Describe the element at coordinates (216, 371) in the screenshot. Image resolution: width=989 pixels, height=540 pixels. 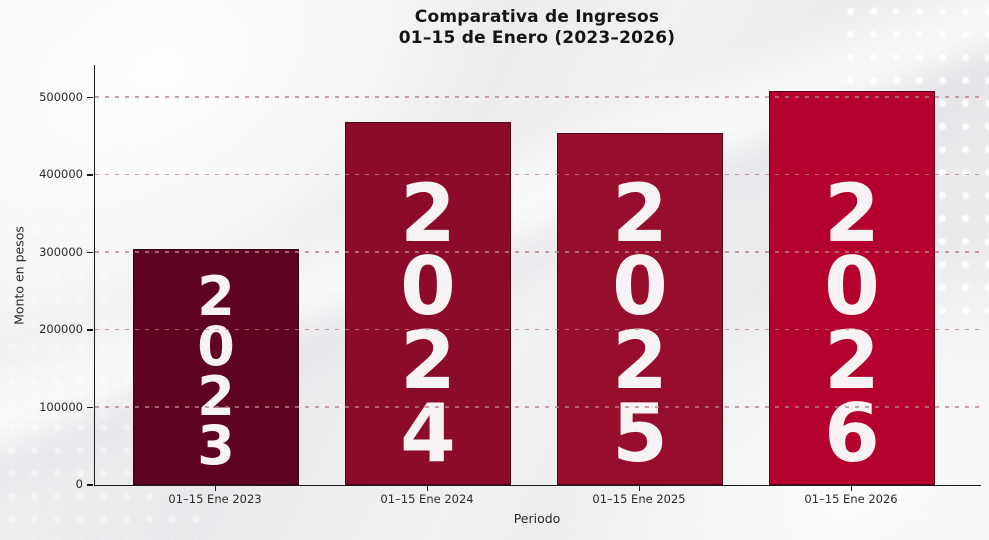
I see `bar-year-label-2023: 2 0 2 3` at that location.